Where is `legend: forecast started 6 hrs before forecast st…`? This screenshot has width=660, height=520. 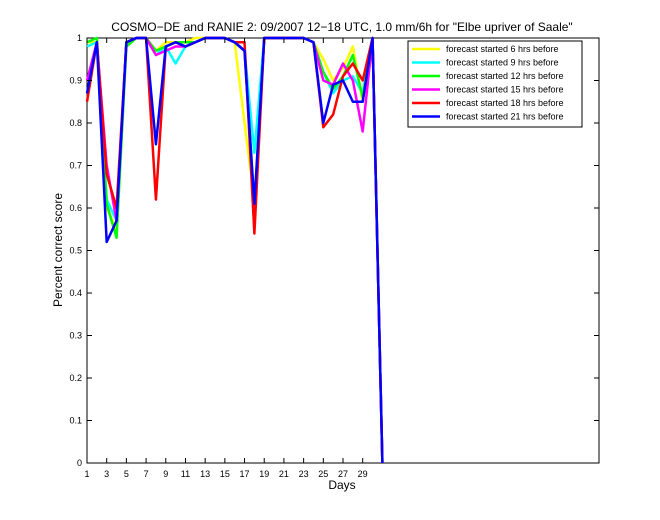 legend: forecast started 6 hrs before forecast st… is located at coordinates (495, 84).